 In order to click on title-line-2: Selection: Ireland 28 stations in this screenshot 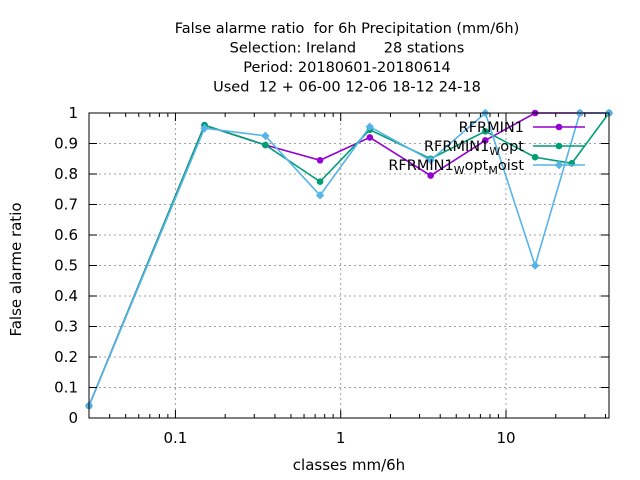, I will do `click(347, 49)`.